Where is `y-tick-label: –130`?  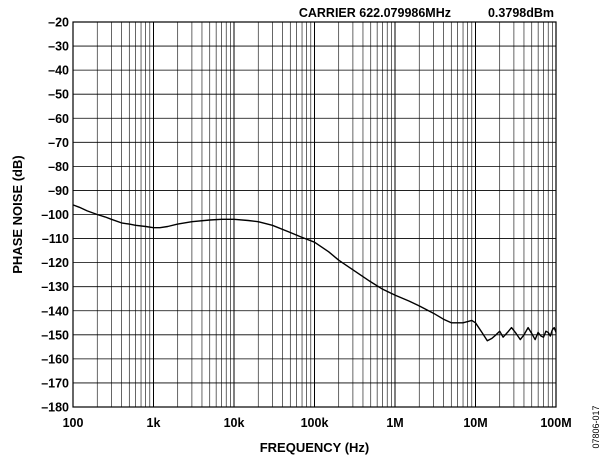
y-tick-label: –130 is located at coordinates (55, 287).